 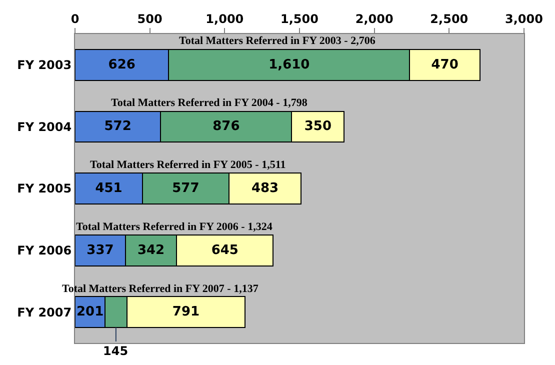 I want to click on data-label: 626, so click(x=122, y=64).